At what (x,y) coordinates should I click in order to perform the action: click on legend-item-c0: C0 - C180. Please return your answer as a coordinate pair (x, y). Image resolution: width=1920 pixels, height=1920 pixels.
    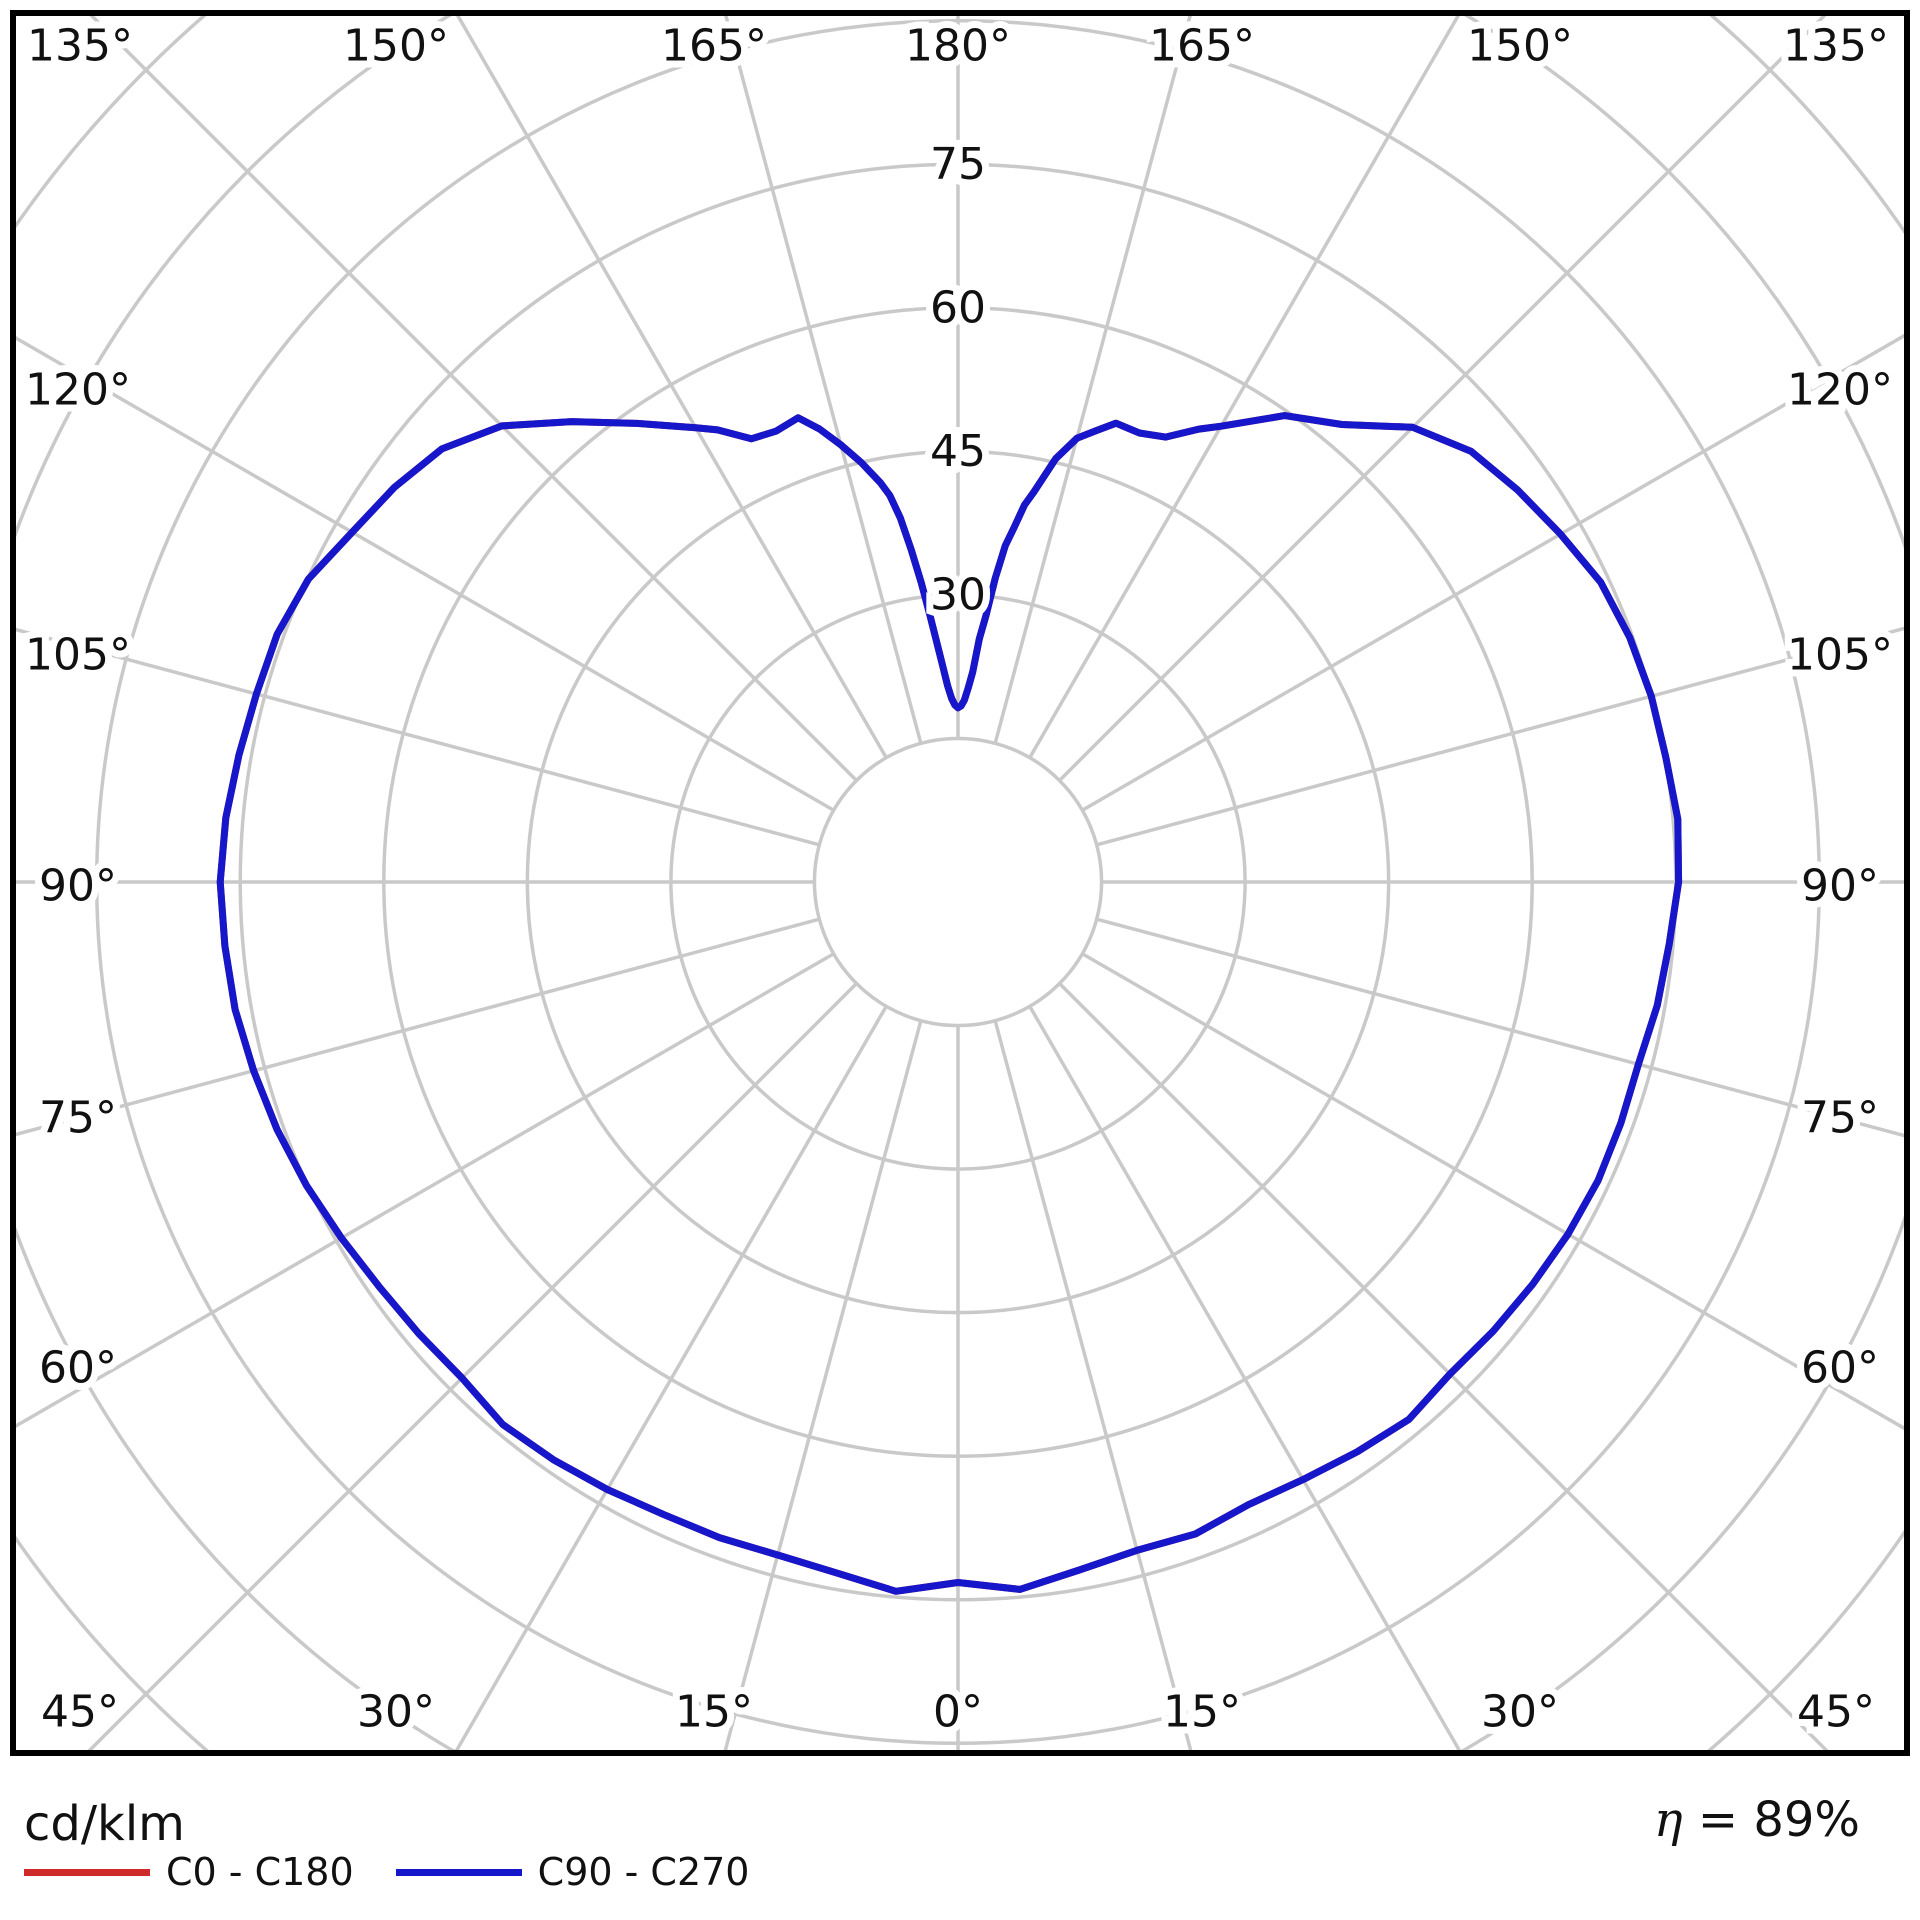
    Looking at the image, I should click on (189, 1872).